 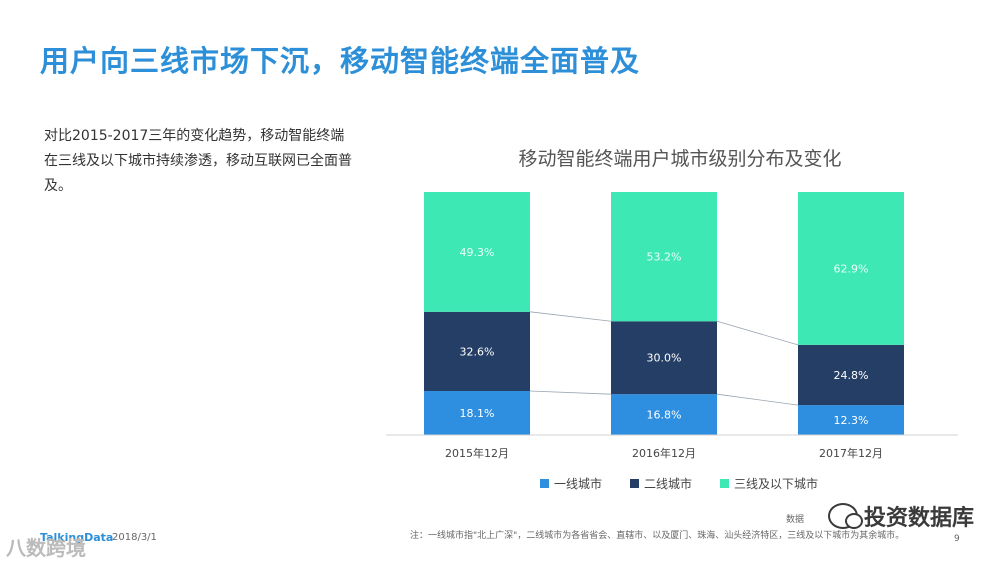 I want to click on left-watermark: 八数跨境, so click(x=46, y=546).